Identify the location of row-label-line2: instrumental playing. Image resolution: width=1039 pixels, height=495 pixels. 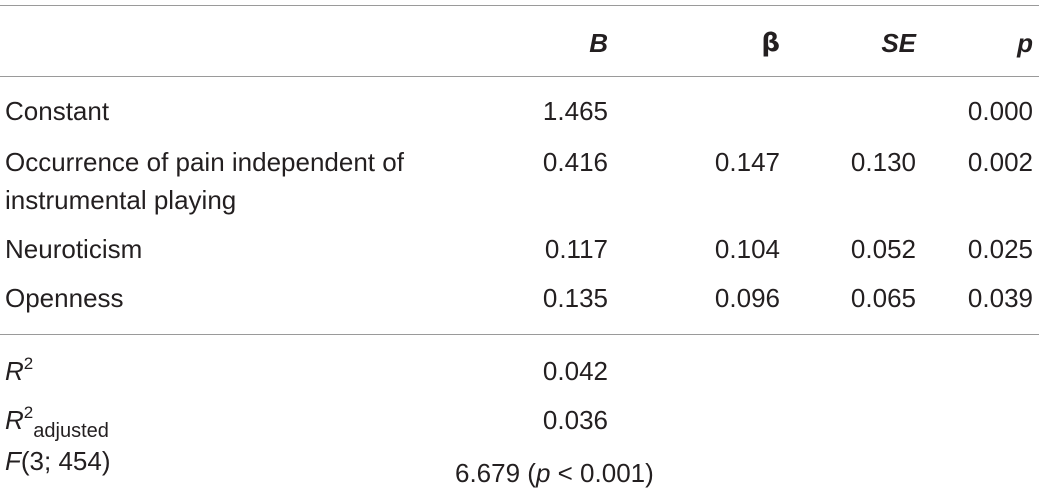
(121, 200).